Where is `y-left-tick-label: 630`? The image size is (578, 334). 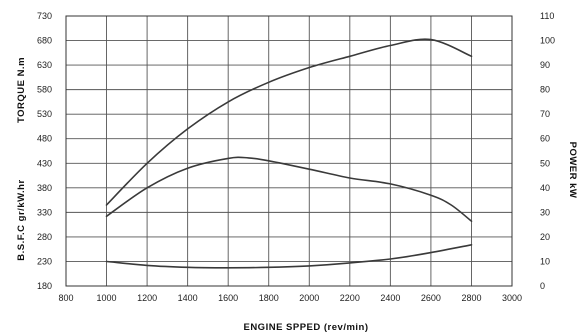
y-left-tick-label: 630 is located at coordinates (44, 65).